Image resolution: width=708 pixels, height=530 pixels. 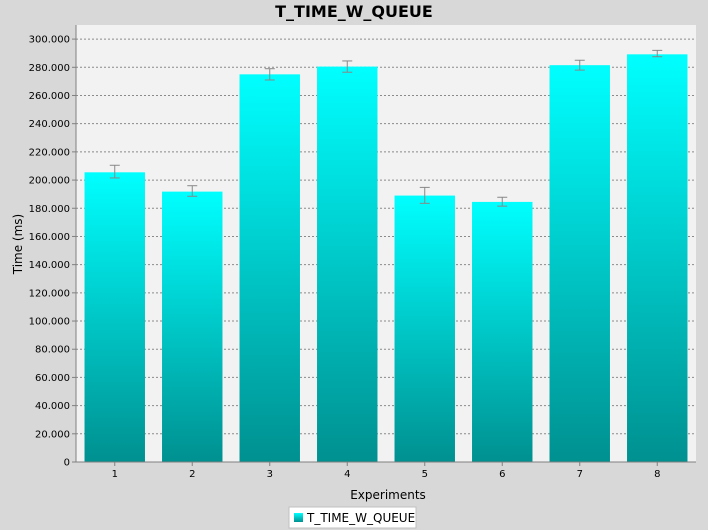 I want to click on y-tick-label: 300.000, so click(x=49, y=40).